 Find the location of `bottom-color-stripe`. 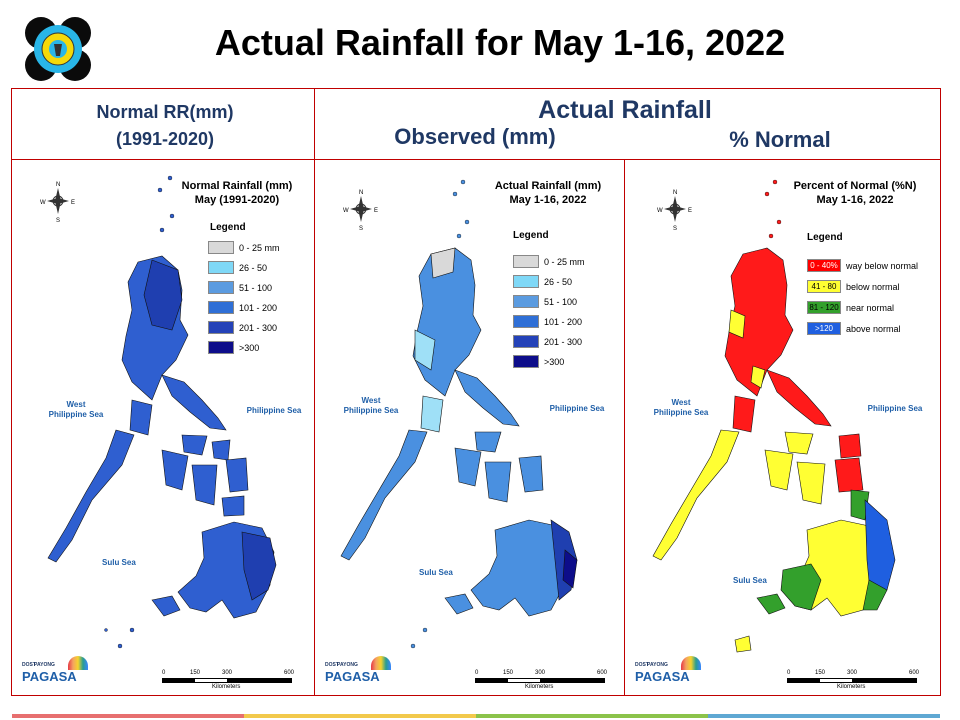

bottom-color-stripe is located at coordinates (476, 716).